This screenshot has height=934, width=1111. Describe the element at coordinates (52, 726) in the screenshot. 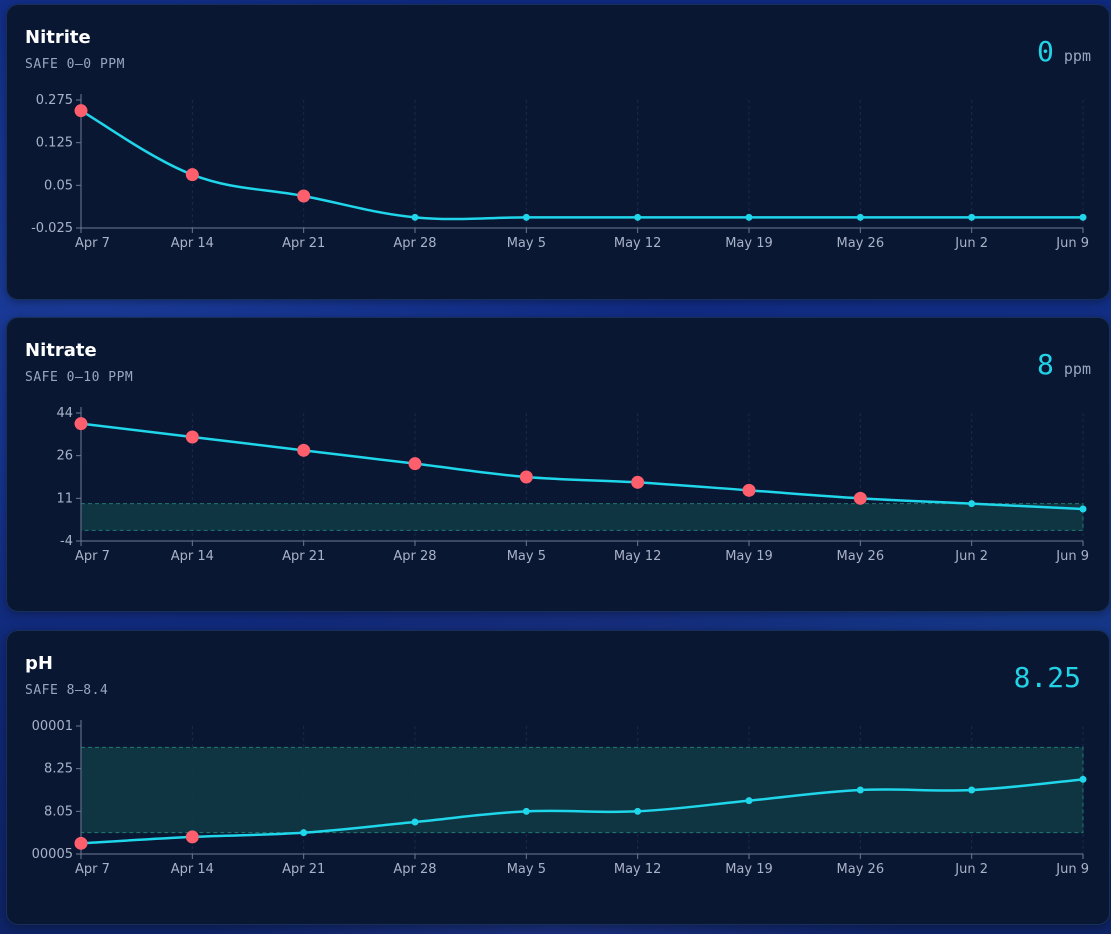

I see `y-tick-label: 00001` at that location.